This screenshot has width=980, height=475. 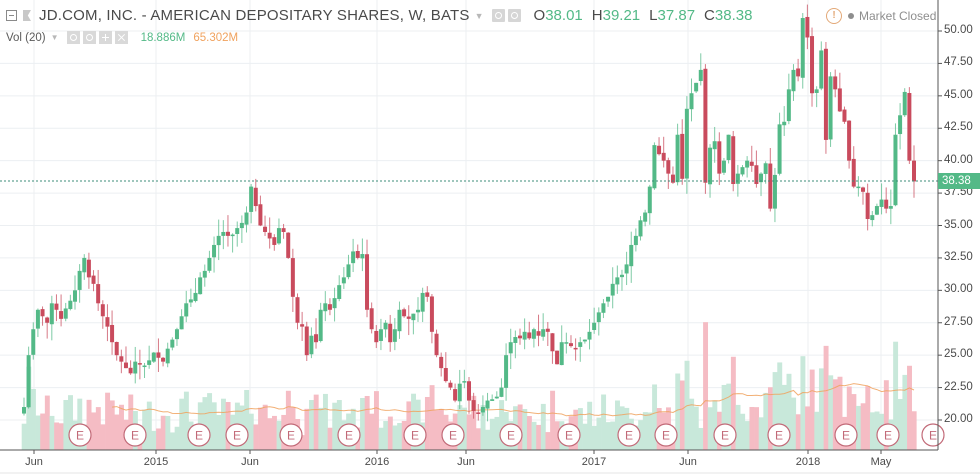 What do you see at coordinates (216, 37) in the screenshot?
I see `volume-ma-value: 65.302M` at bounding box center [216, 37].